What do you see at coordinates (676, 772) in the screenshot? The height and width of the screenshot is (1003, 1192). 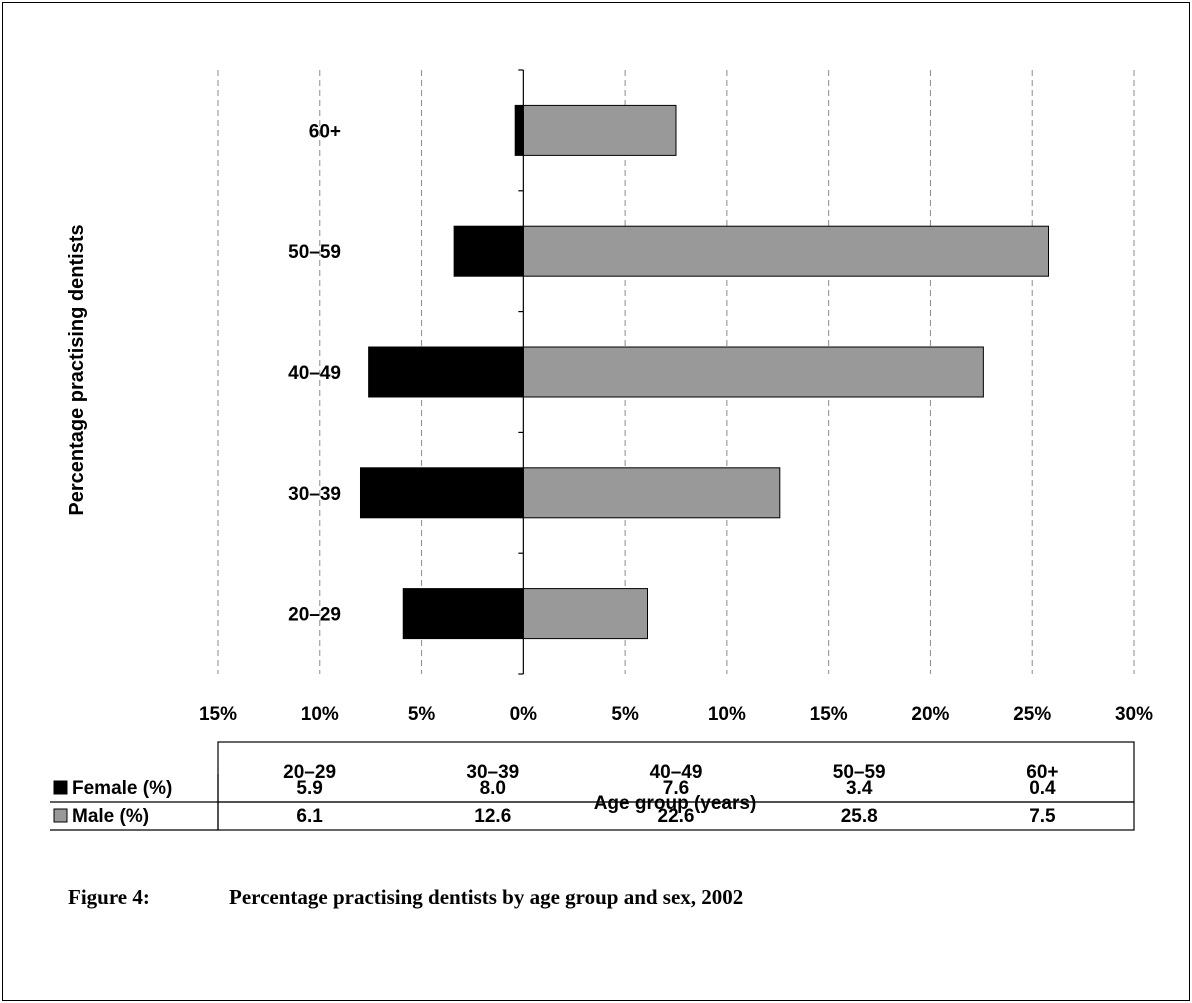 I see `table-header-40-49: 40–49` at bounding box center [676, 772].